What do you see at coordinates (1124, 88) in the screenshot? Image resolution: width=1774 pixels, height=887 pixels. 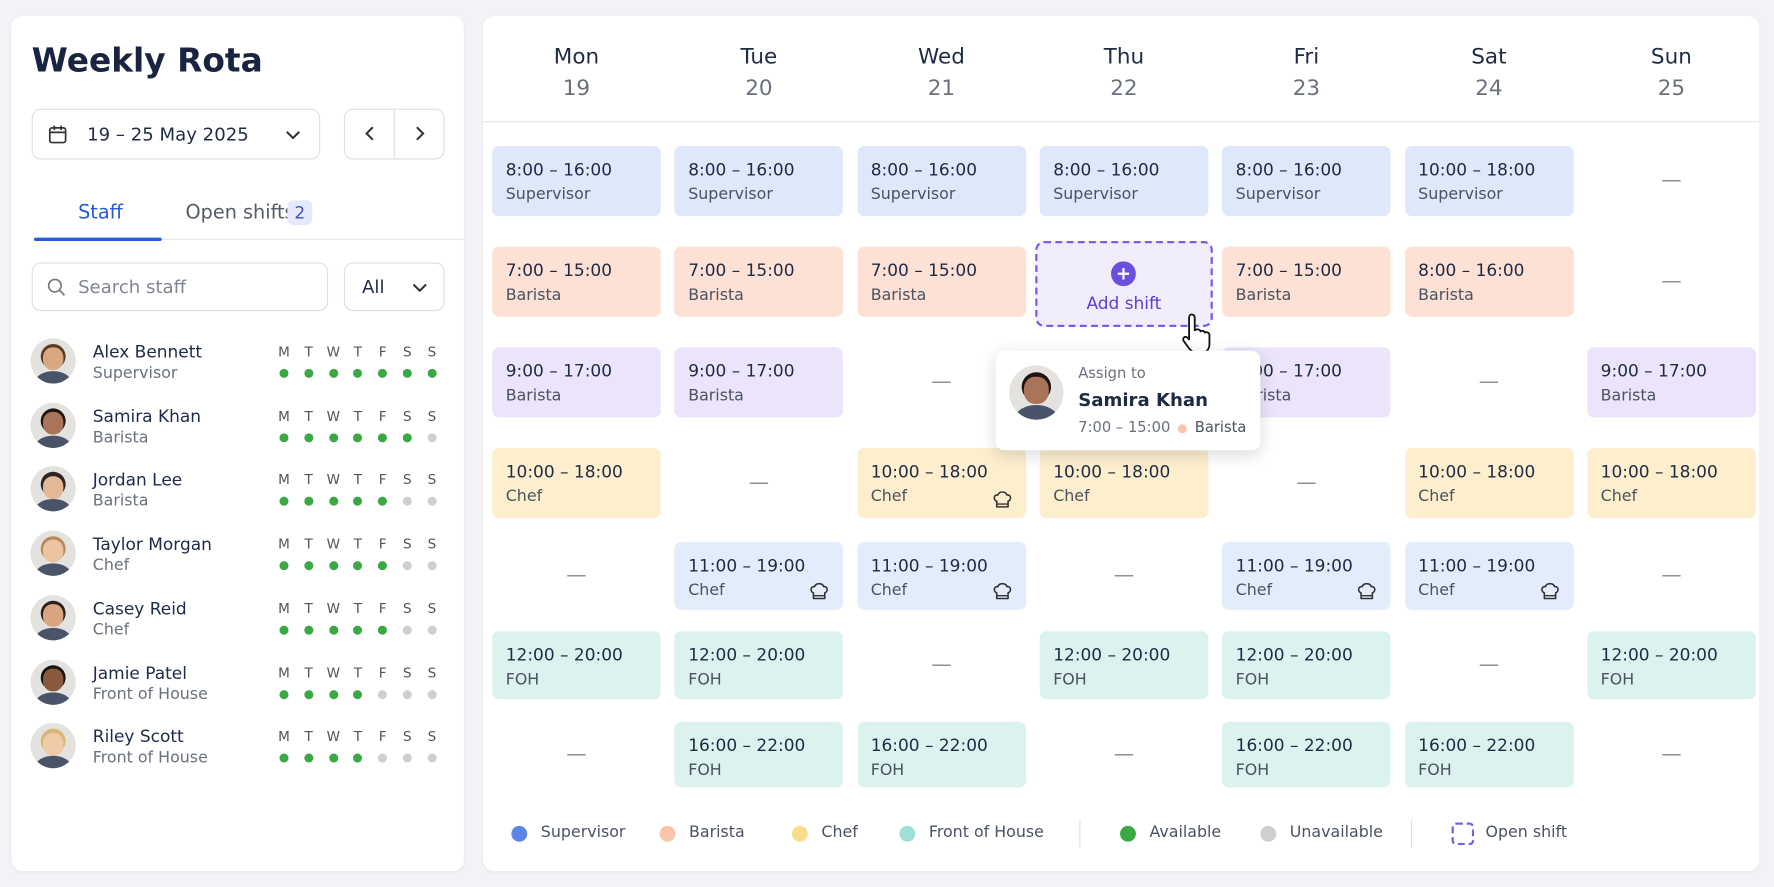 I see `day-date: 22` at bounding box center [1124, 88].